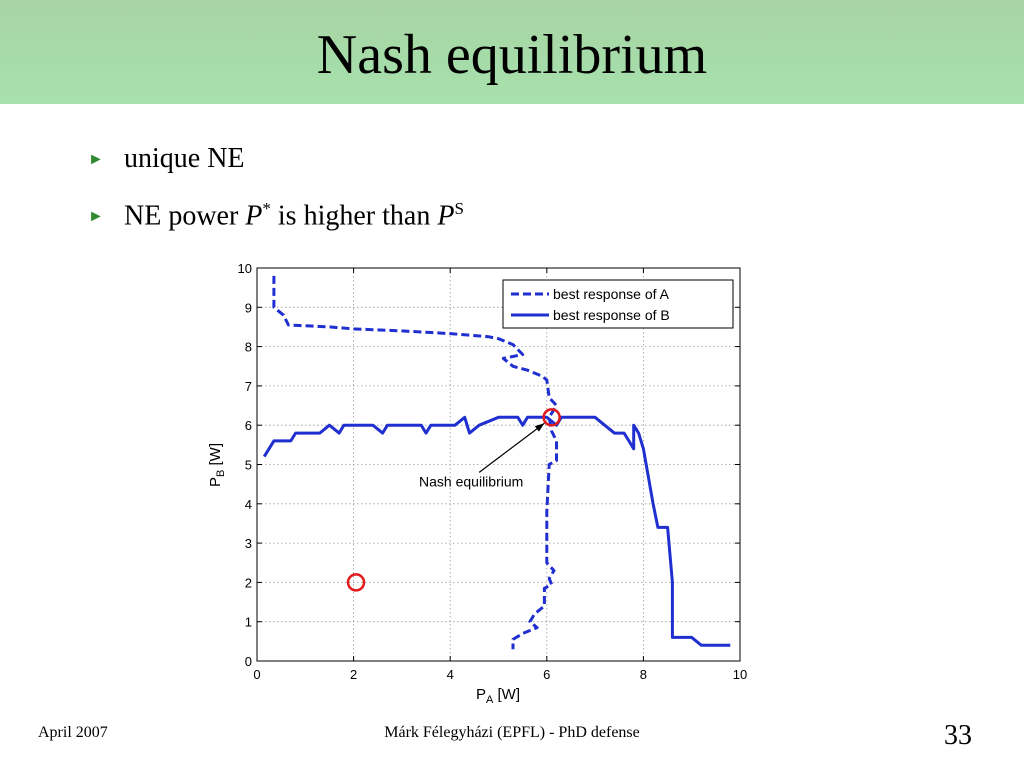 The image size is (1024, 768). I want to click on legend-label: best response of A, so click(611, 294).